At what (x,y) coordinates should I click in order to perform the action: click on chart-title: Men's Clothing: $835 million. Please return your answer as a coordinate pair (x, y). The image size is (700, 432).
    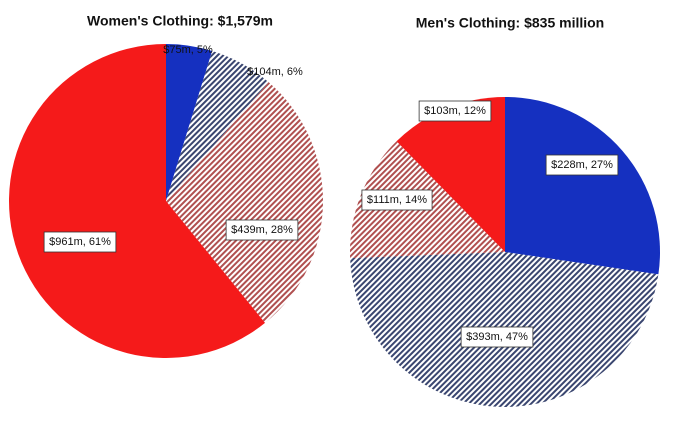
    Looking at the image, I should click on (510, 23).